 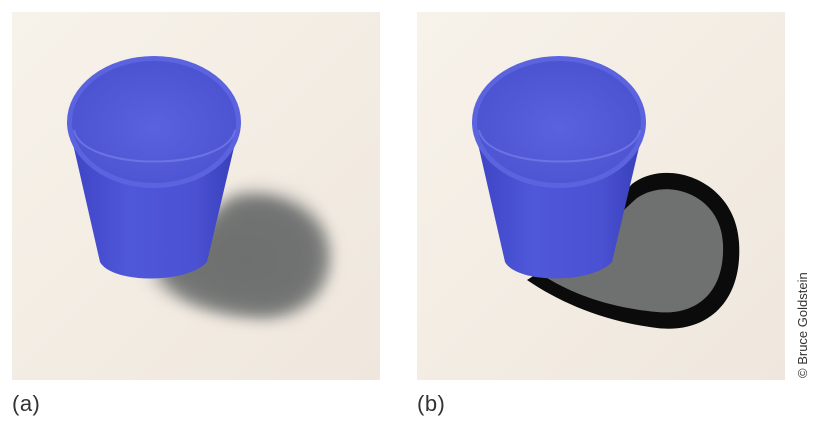 What do you see at coordinates (802, 325) in the screenshot?
I see `photo-credit: © Bruce Goldstein` at bounding box center [802, 325].